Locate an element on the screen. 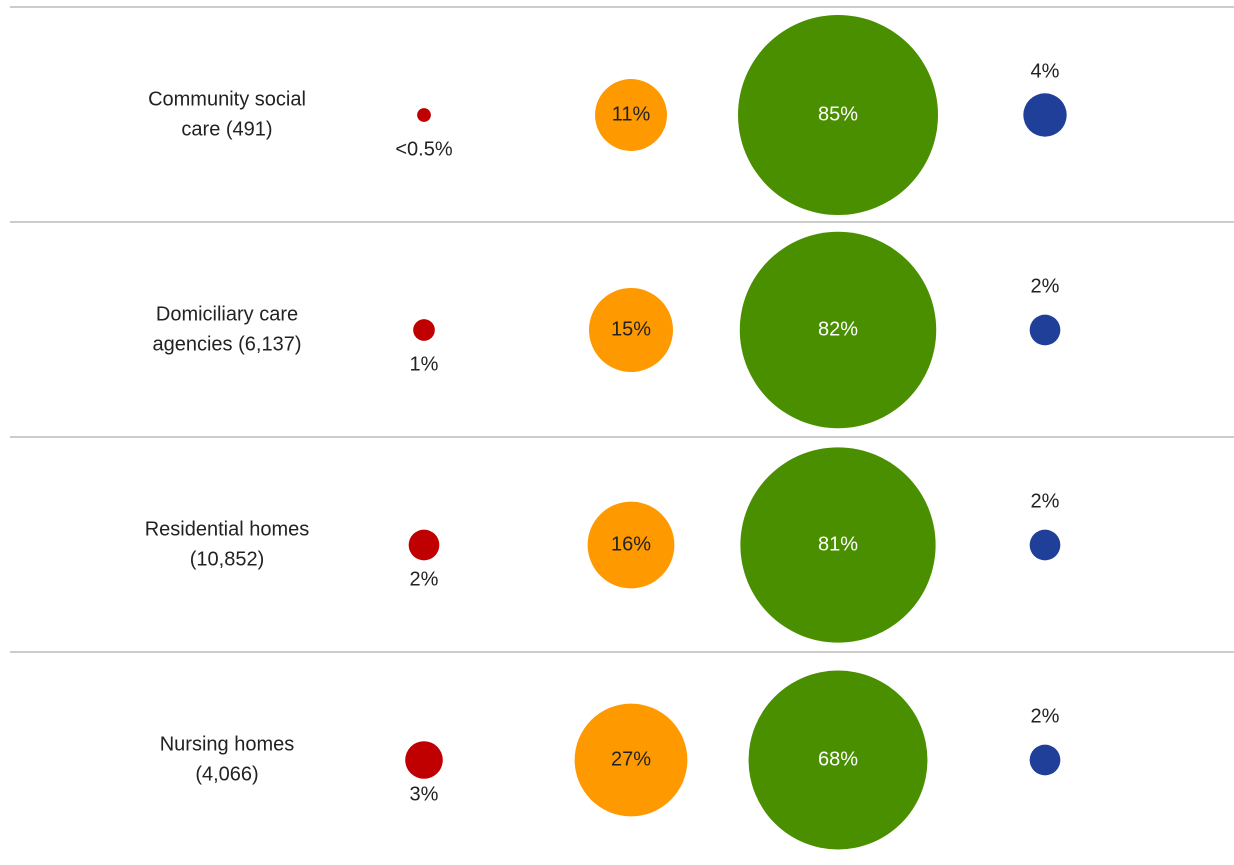  bubble-label: 82% is located at coordinates (838, 329).